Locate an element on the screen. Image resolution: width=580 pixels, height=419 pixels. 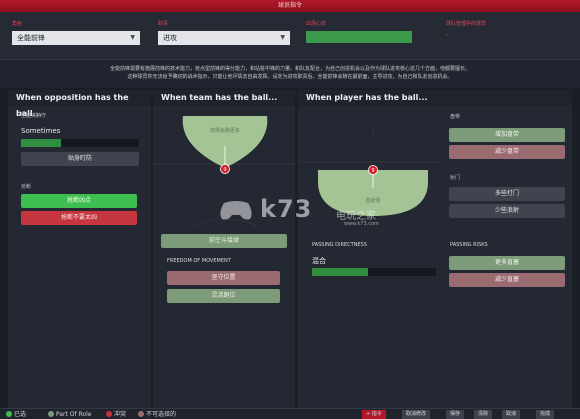
role-label: 角色 is located at coordinates (17, 24).